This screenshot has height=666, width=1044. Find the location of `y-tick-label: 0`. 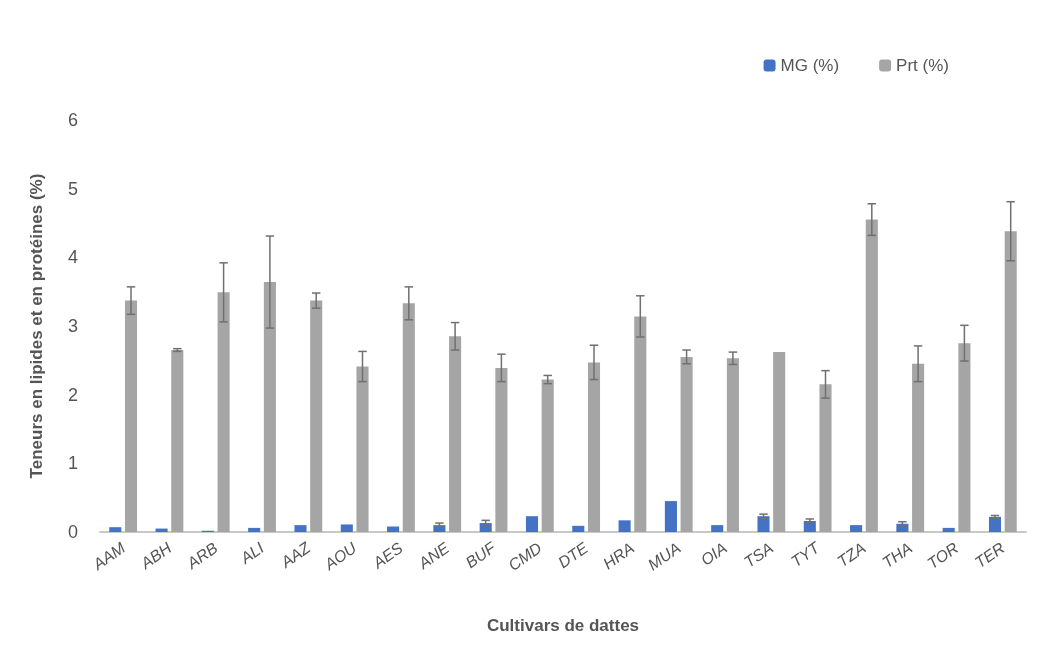

y-tick-label: 0 is located at coordinates (72, 532).